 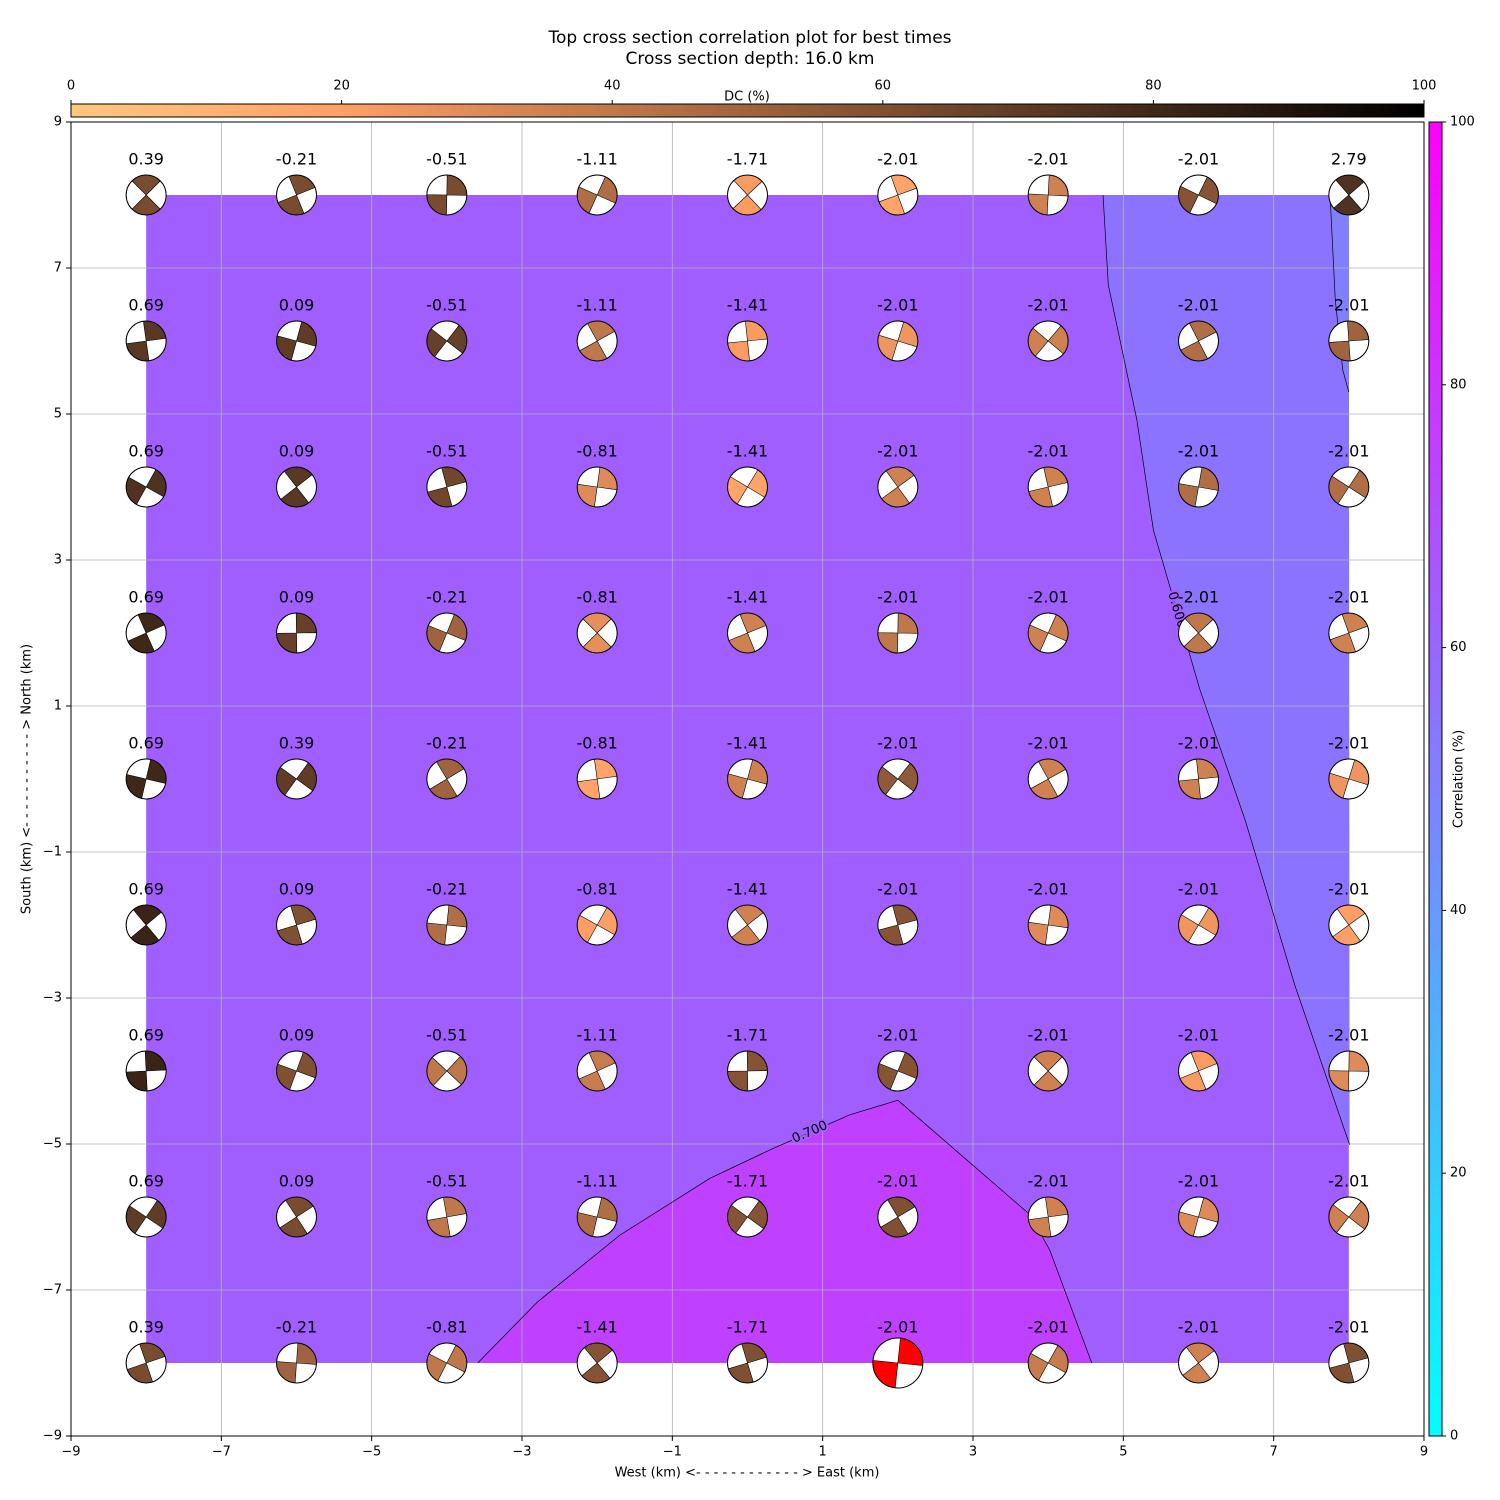 What do you see at coordinates (747, 97) in the screenshot?
I see `dc-colorbar-label: DC (%)` at bounding box center [747, 97].